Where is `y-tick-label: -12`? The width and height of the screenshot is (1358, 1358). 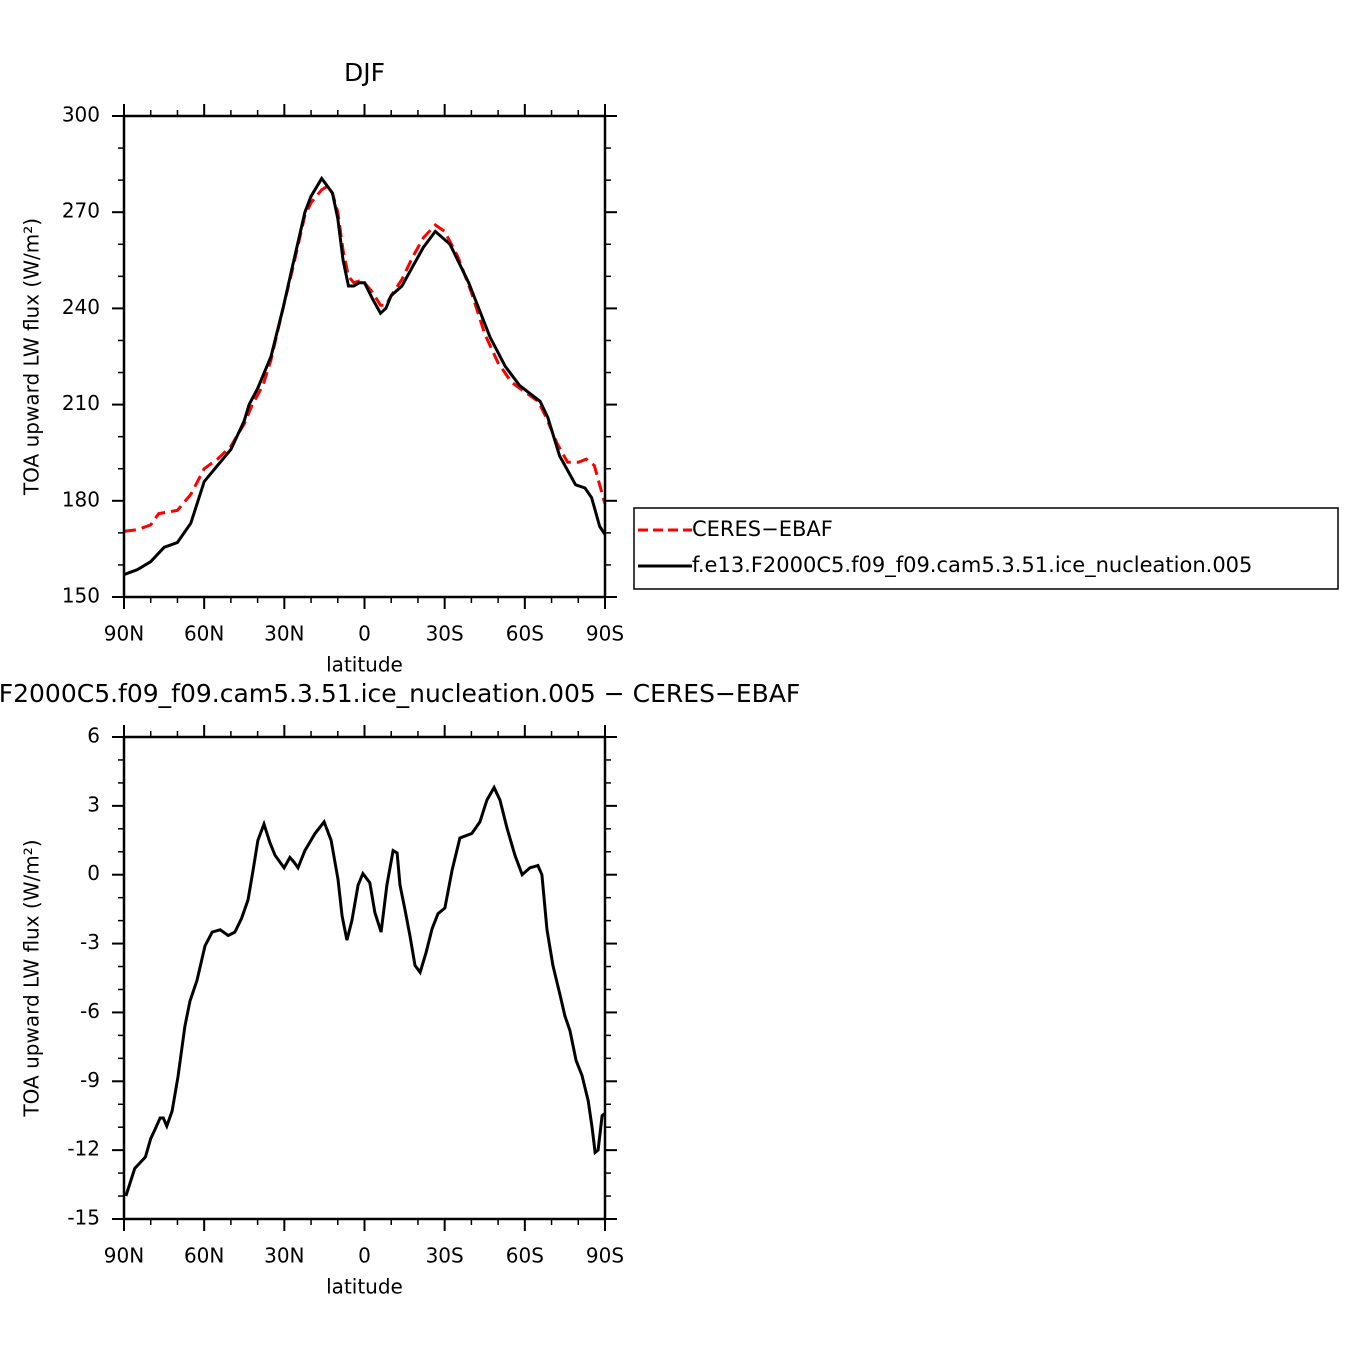
y-tick-label: -12 is located at coordinates (83, 1149).